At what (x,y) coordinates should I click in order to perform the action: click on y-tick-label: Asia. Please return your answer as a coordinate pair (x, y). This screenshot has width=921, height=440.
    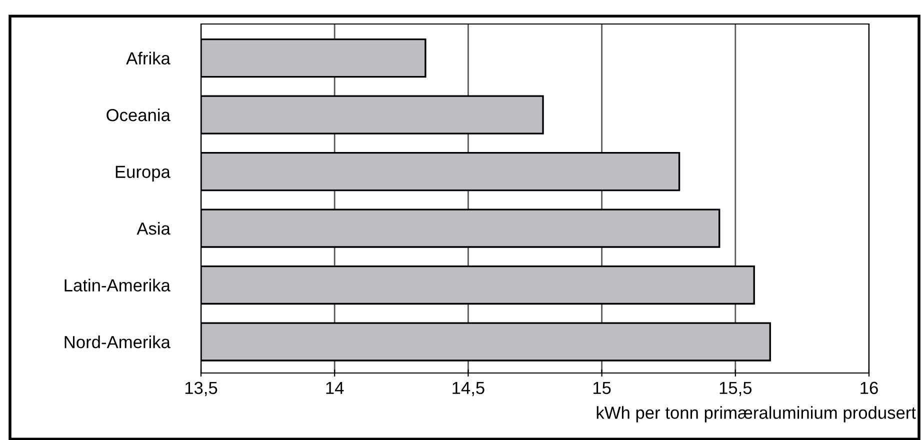
    Looking at the image, I should click on (153, 228).